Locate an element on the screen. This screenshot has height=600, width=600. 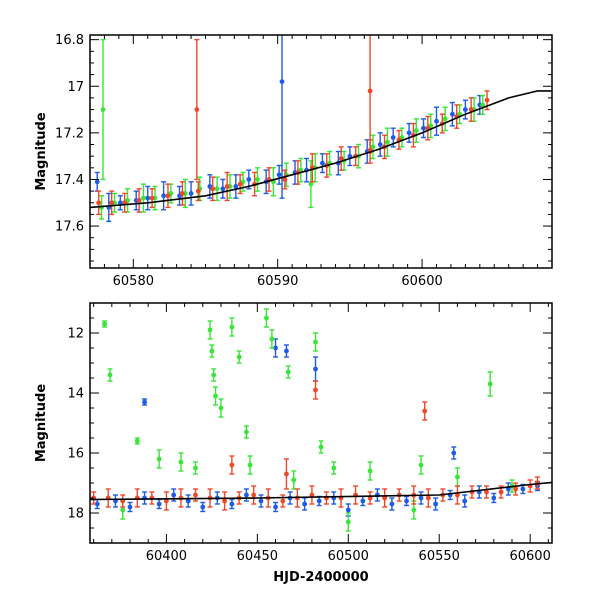
bottom-x-tick-label: 60450 is located at coordinates (257, 556).